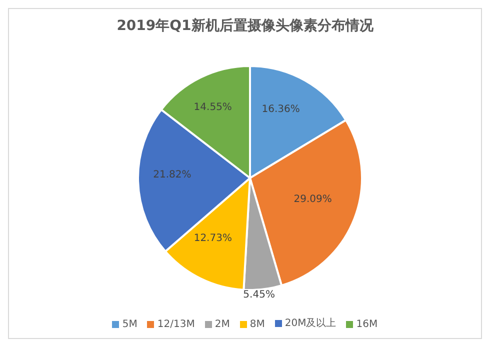  I want to click on data-label: 16.36%, so click(281, 110).